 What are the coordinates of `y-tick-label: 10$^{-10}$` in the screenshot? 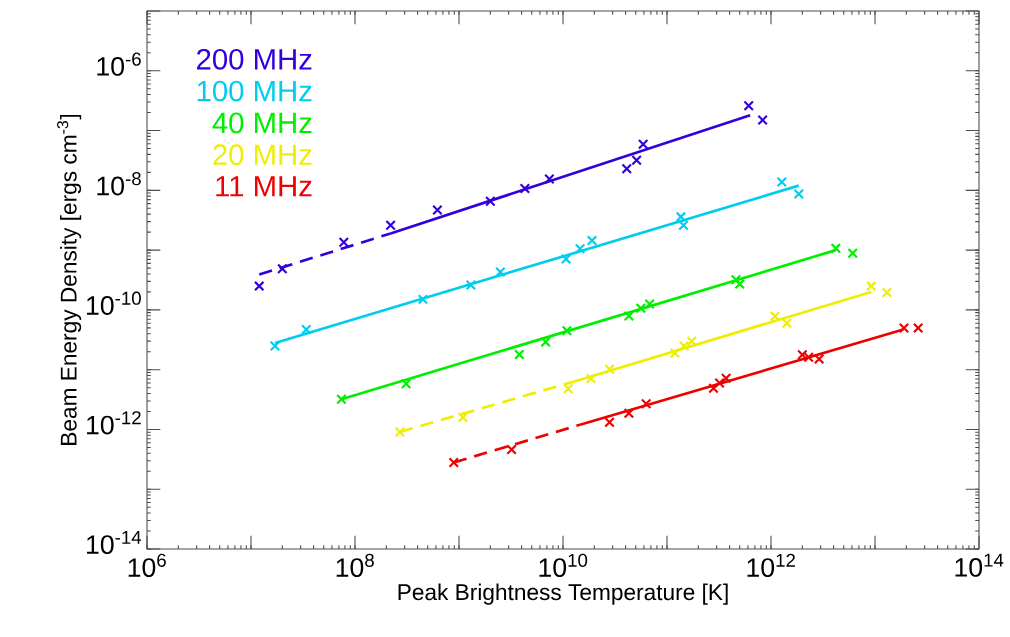 It's located at (114, 303).